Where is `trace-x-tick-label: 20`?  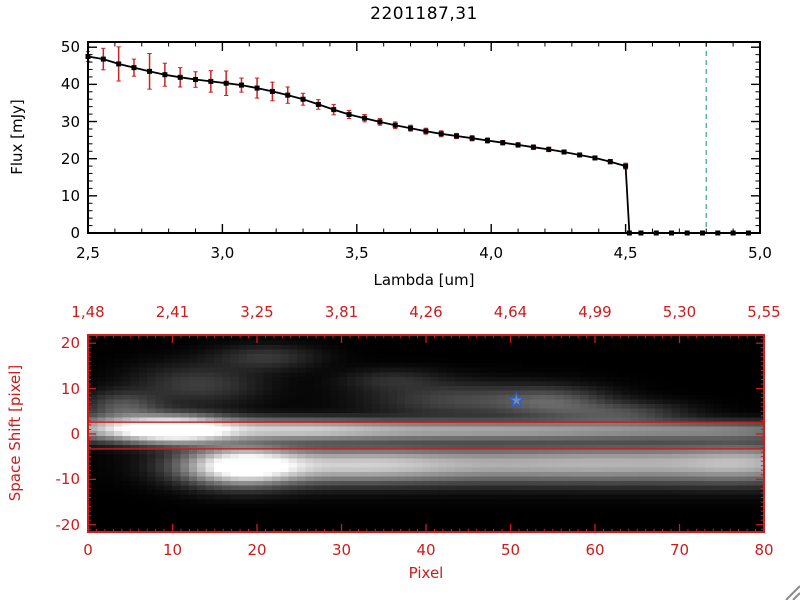 trace-x-tick-label: 20 is located at coordinates (257, 550).